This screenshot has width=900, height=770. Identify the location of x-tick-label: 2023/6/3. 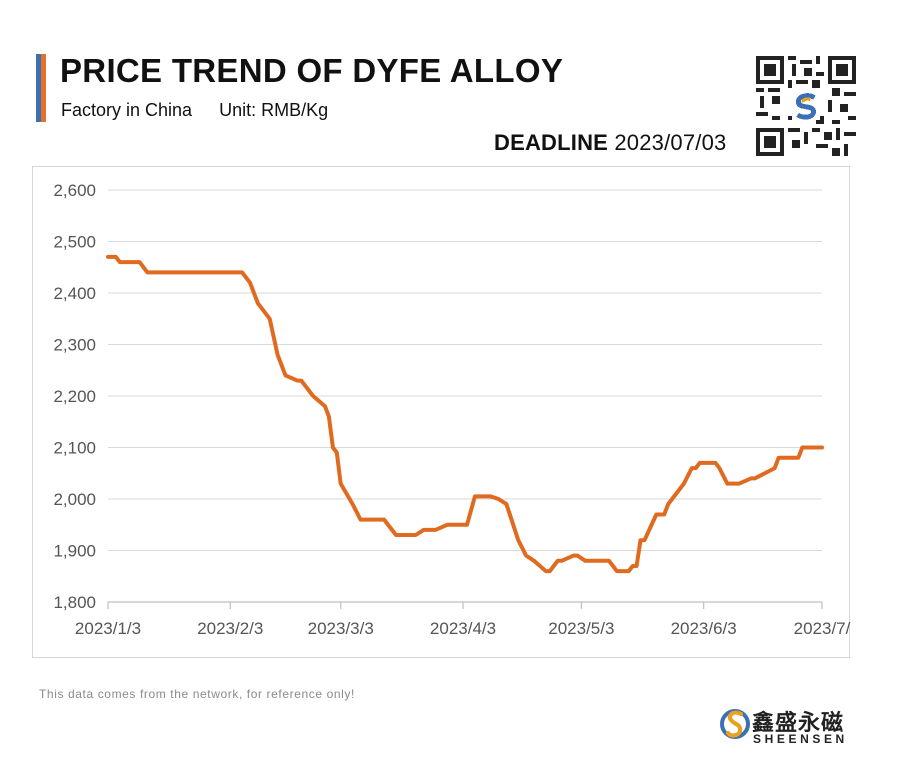
(704, 628).